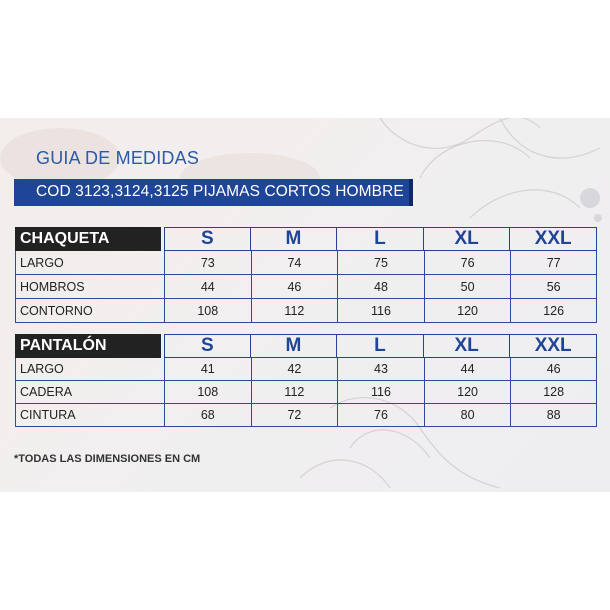 Image resolution: width=610 pixels, height=610 pixels. I want to click on row-label: CINTURA, so click(88, 415).